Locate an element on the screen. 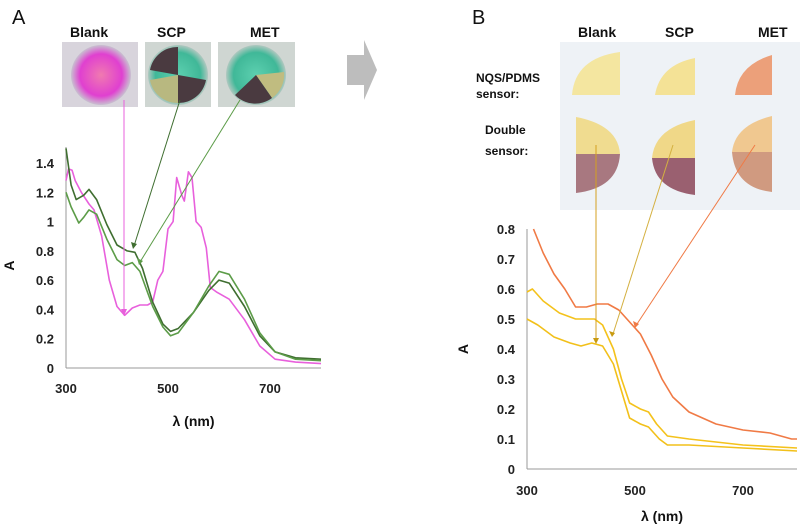 The width and height of the screenshot is (800, 525). y-tick-label: 1.2 is located at coordinates (45, 192).